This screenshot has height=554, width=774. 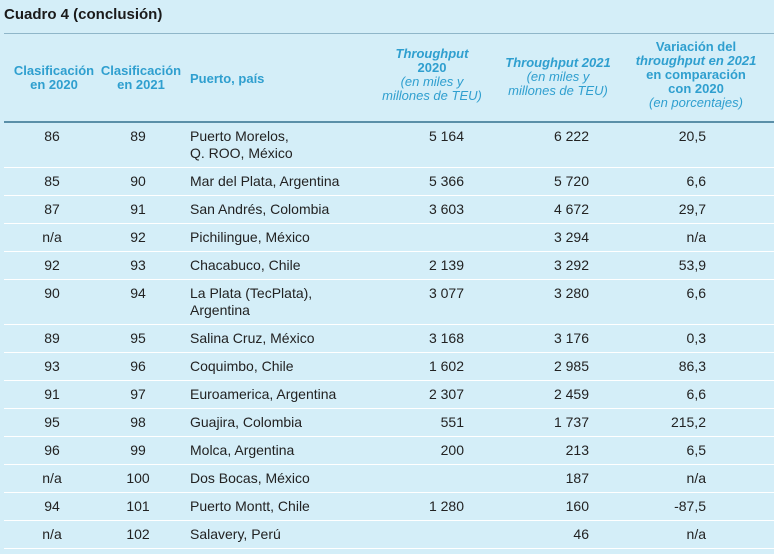 What do you see at coordinates (138, 338) in the screenshot?
I see `cell-rank-2021: 95` at bounding box center [138, 338].